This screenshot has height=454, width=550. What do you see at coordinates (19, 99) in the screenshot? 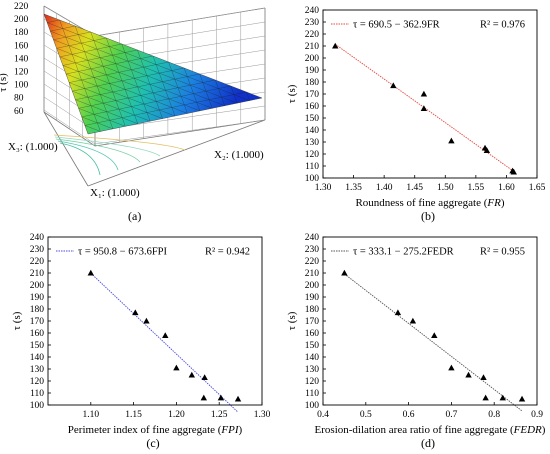
I see `z-tick-label: 80` at bounding box center [19, 99].